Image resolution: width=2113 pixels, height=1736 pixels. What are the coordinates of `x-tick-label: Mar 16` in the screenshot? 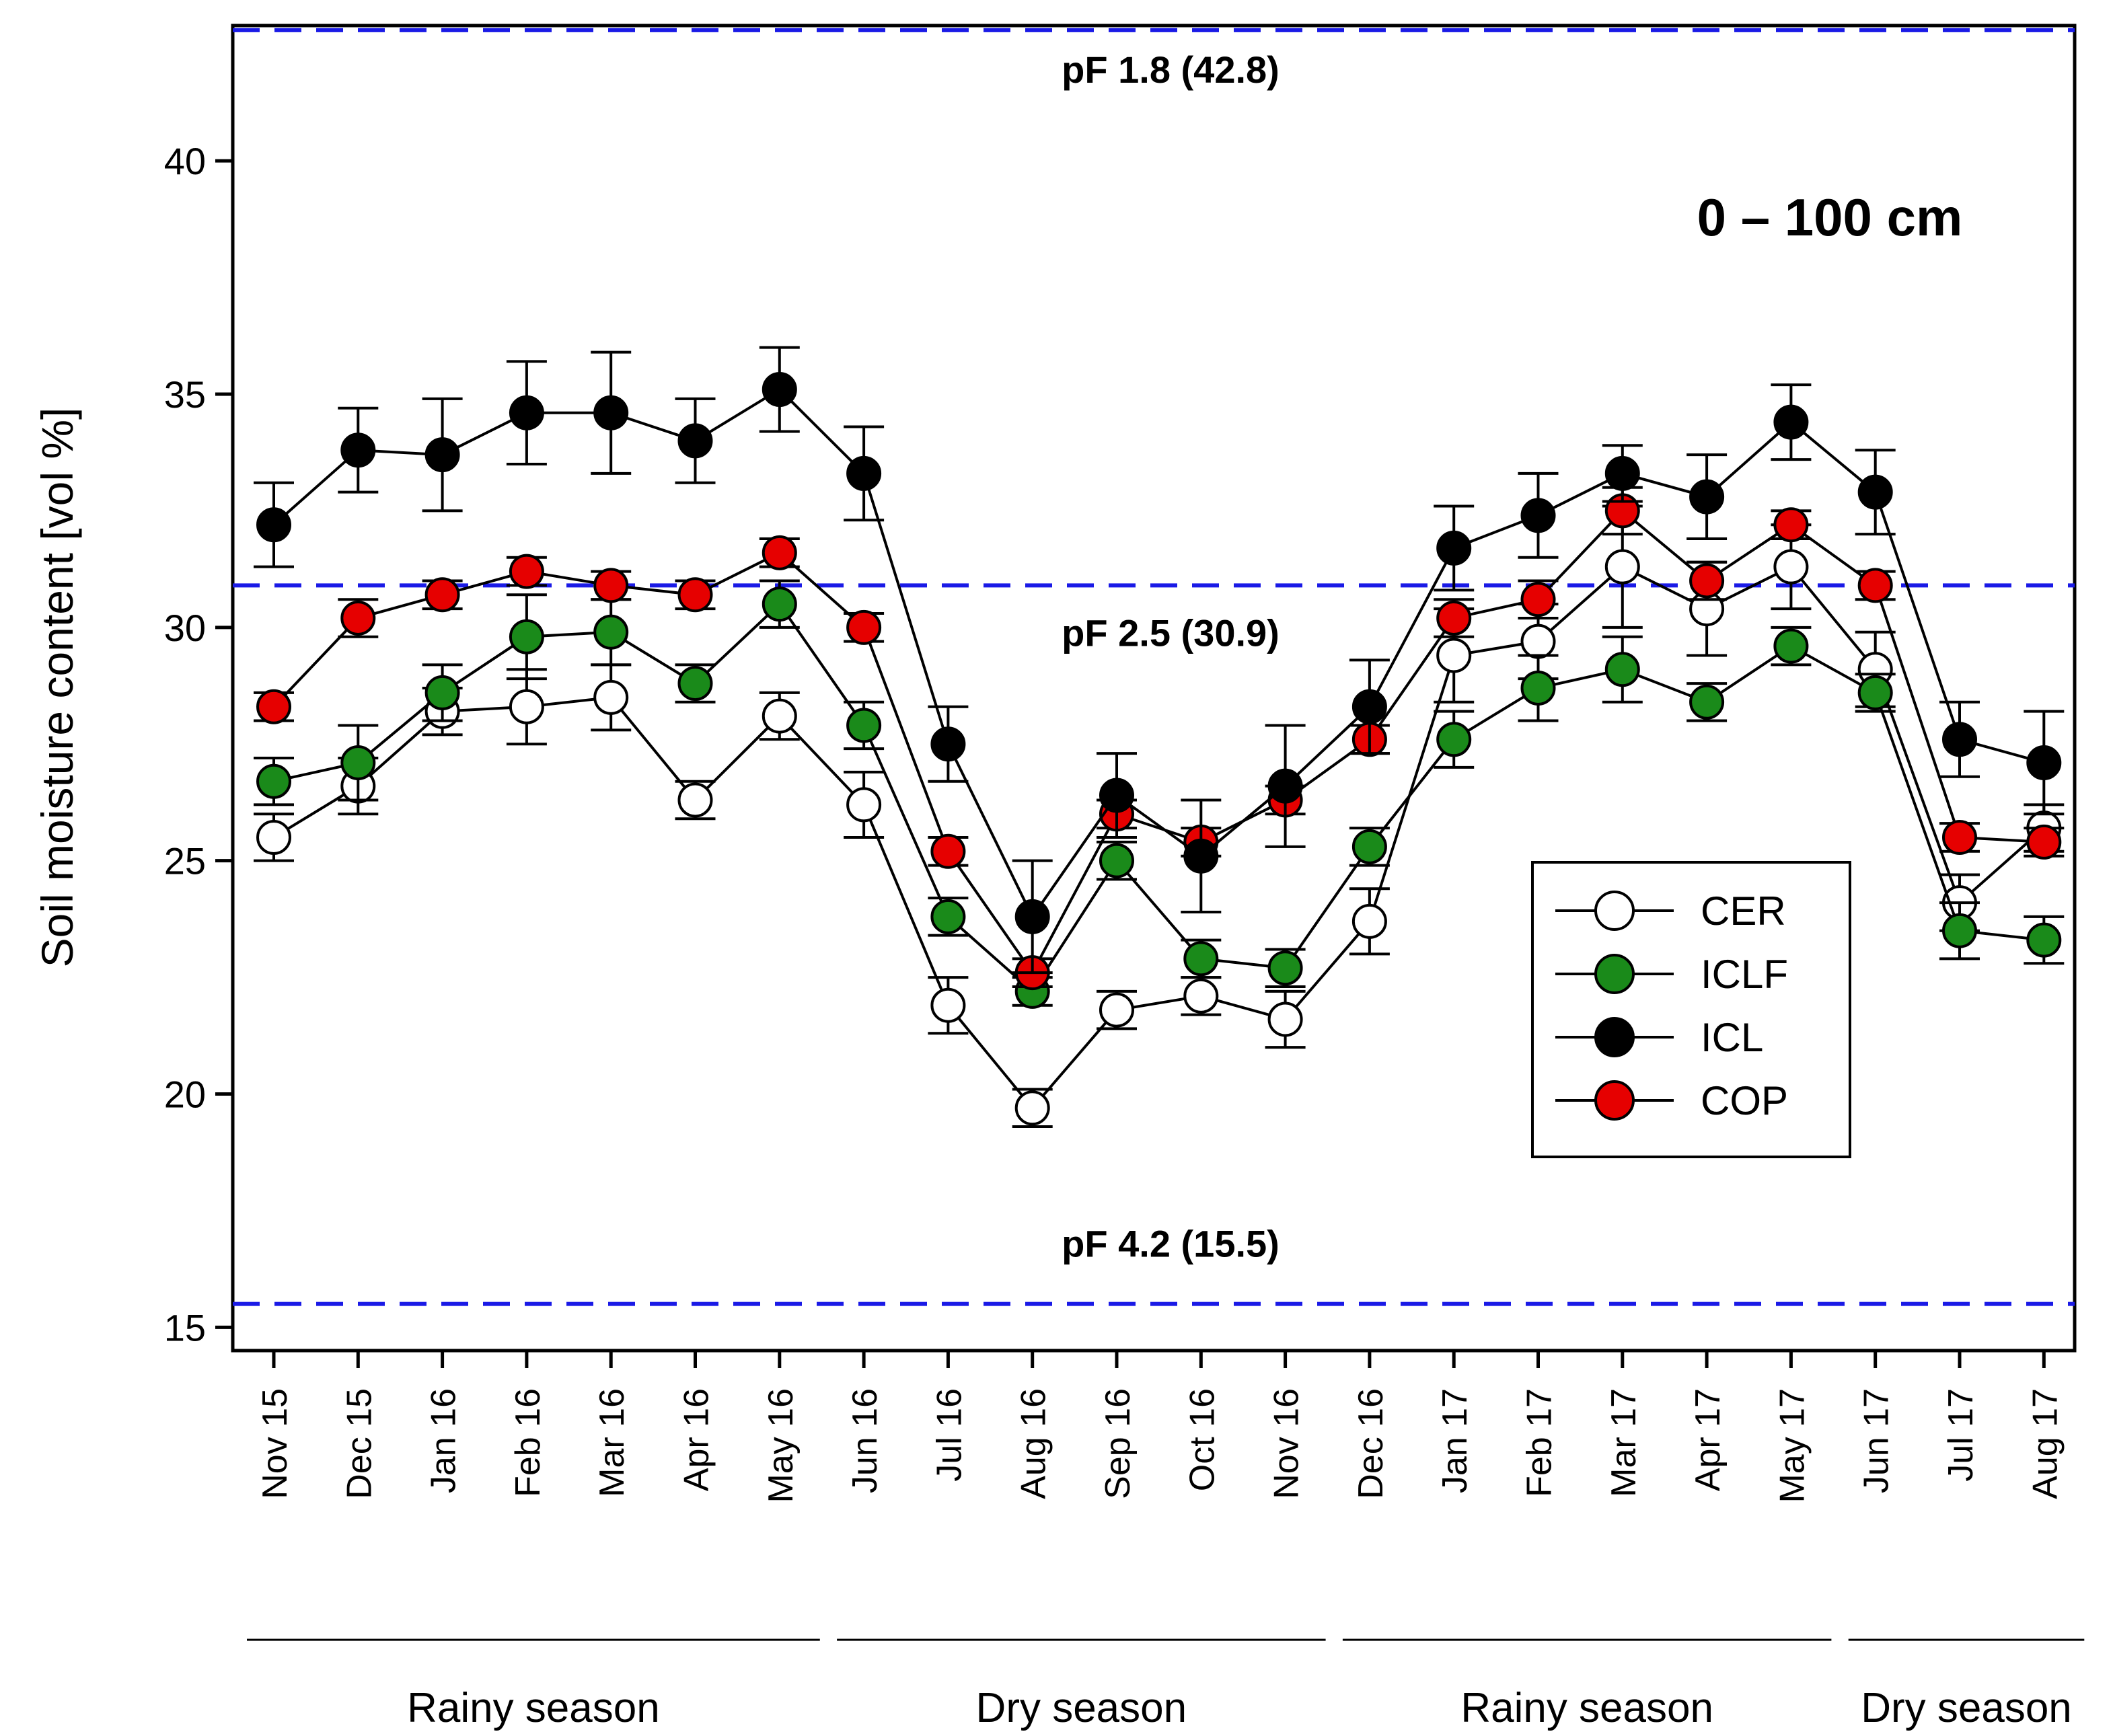 It's located at (613, 1442).